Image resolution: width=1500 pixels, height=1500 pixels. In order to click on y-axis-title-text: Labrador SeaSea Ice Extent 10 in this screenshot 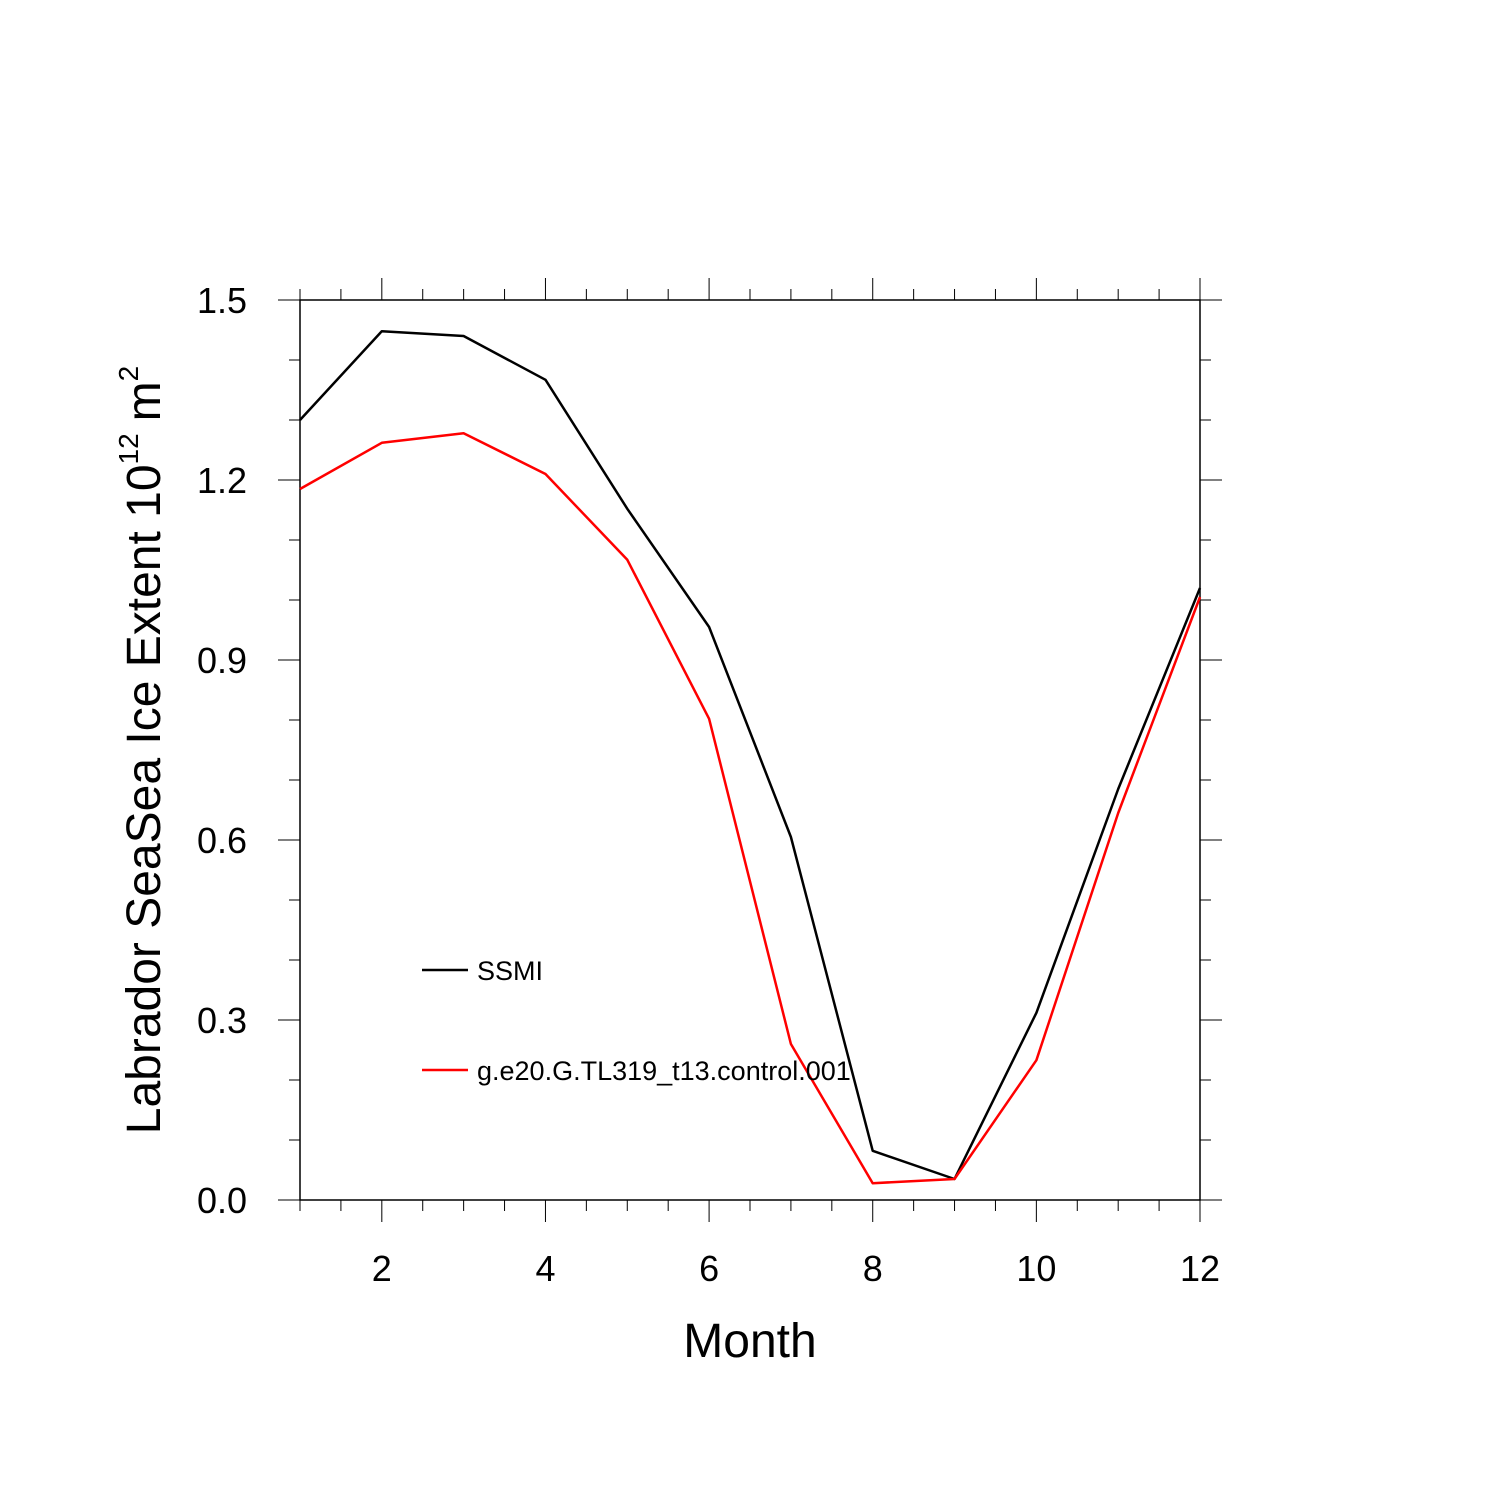, I will do `click(144, 799)`.